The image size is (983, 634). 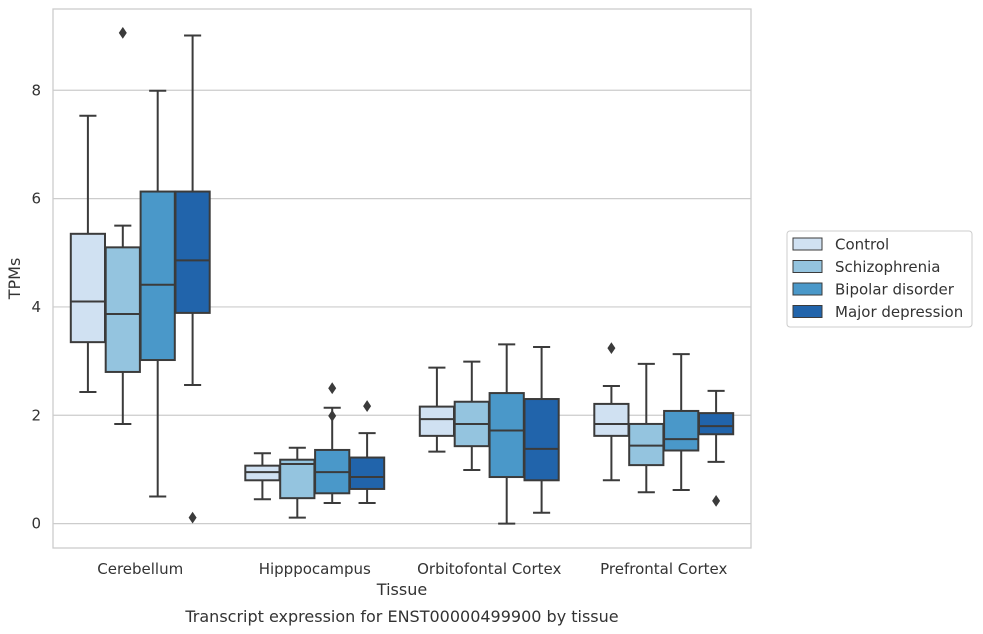 I want to click on x-tick-label: Prefrontal Cortex, so click(x=663, y=569).